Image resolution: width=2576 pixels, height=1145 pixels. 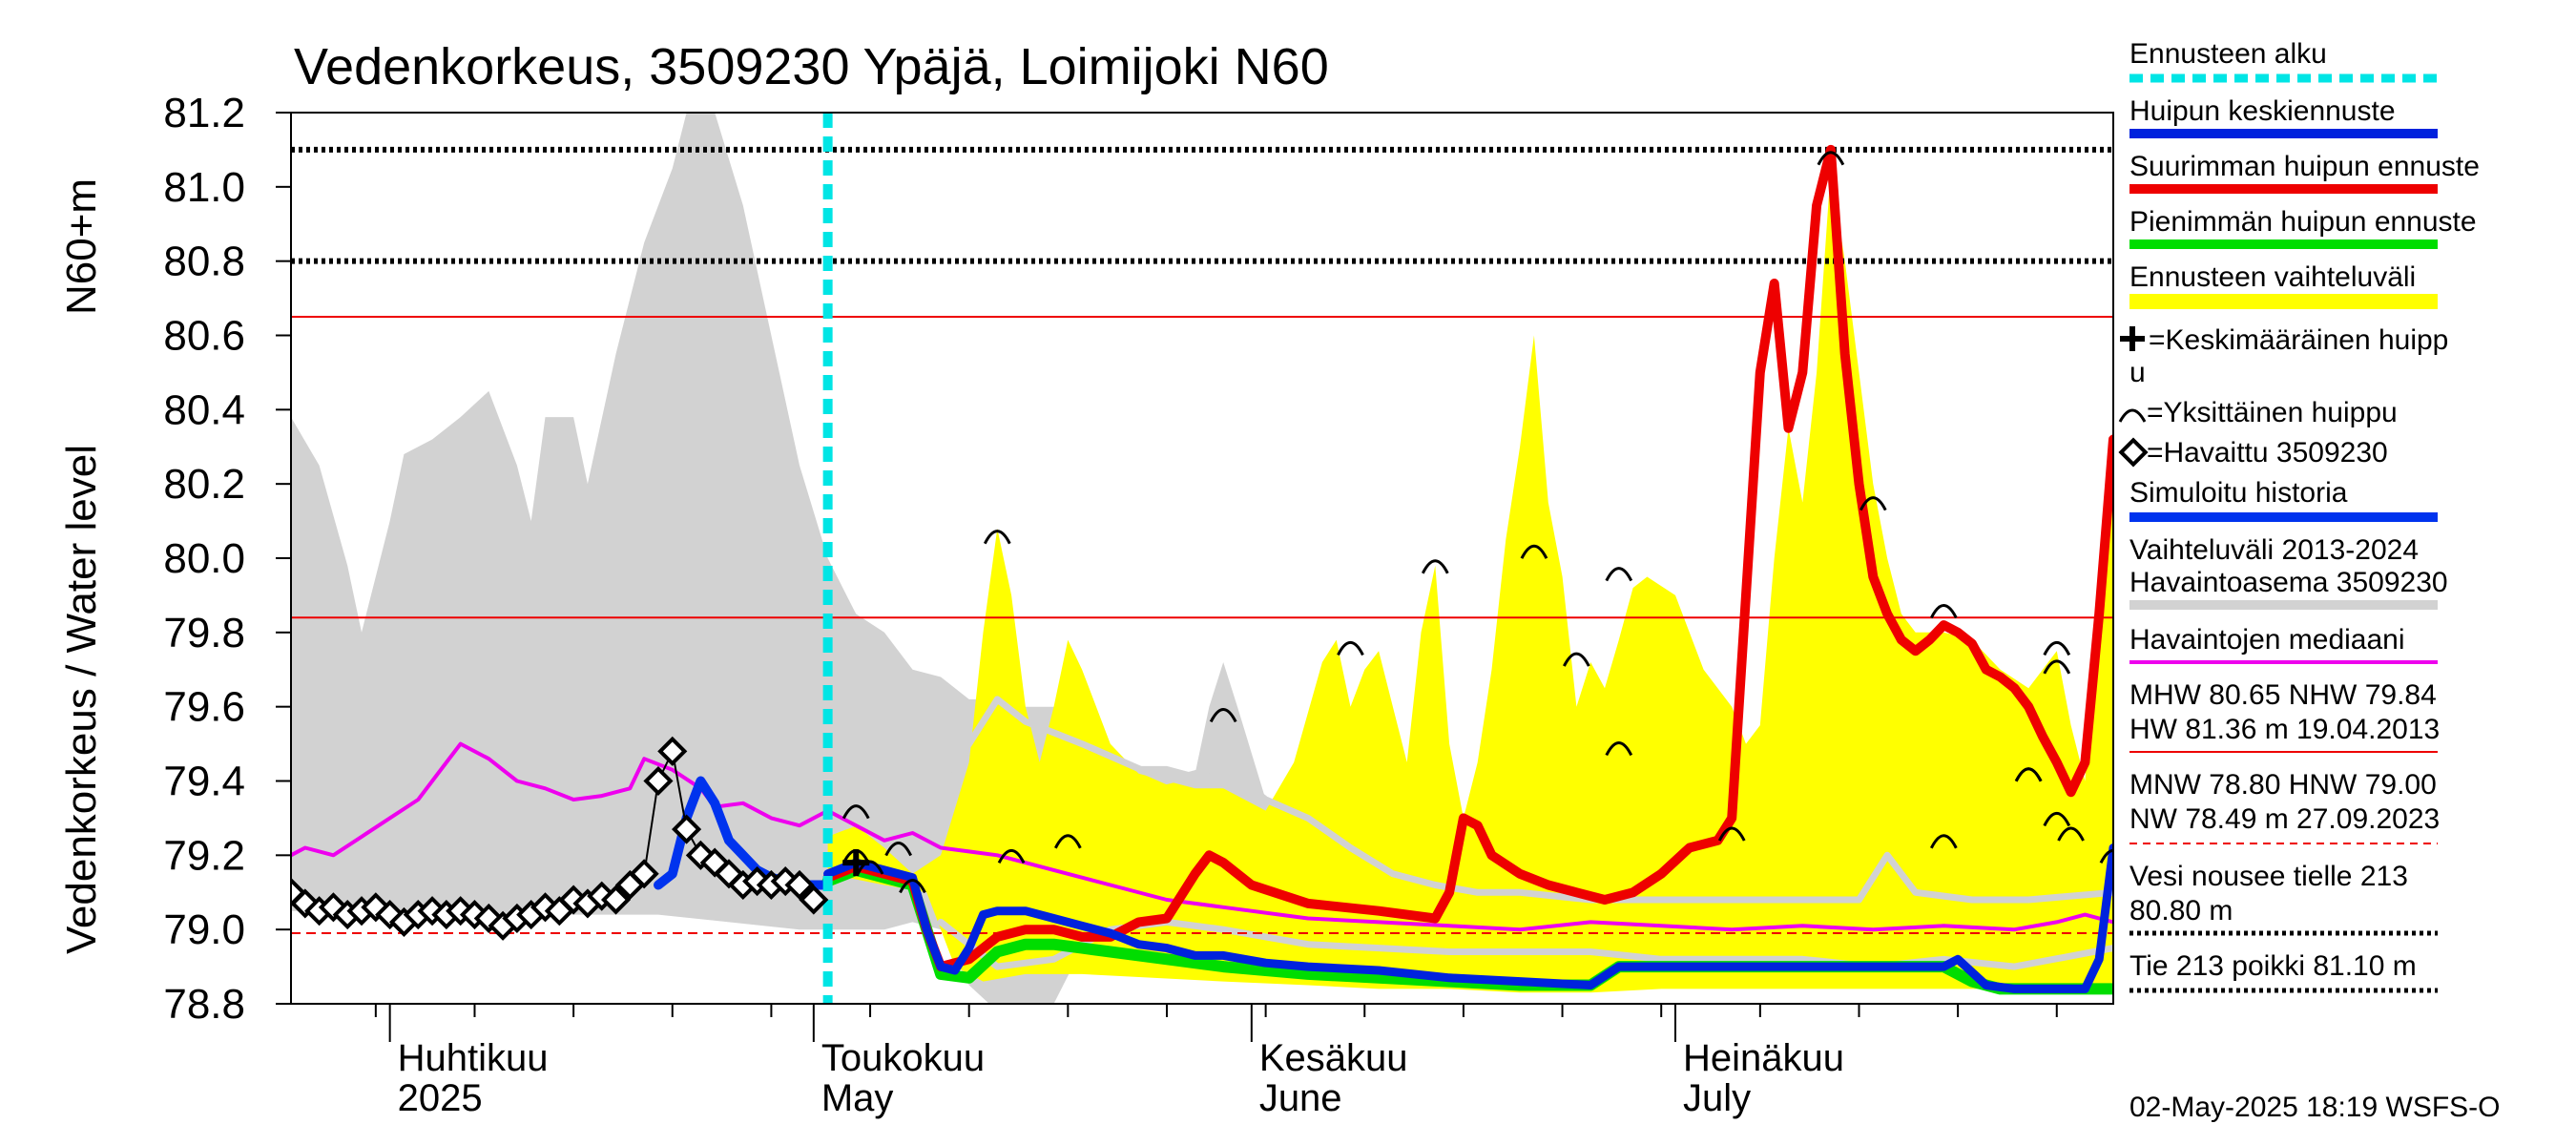 What do you see at coordinates (2132, 338) in the screenshot?
I see `plus-icon` at bounding box center [2132, 338].